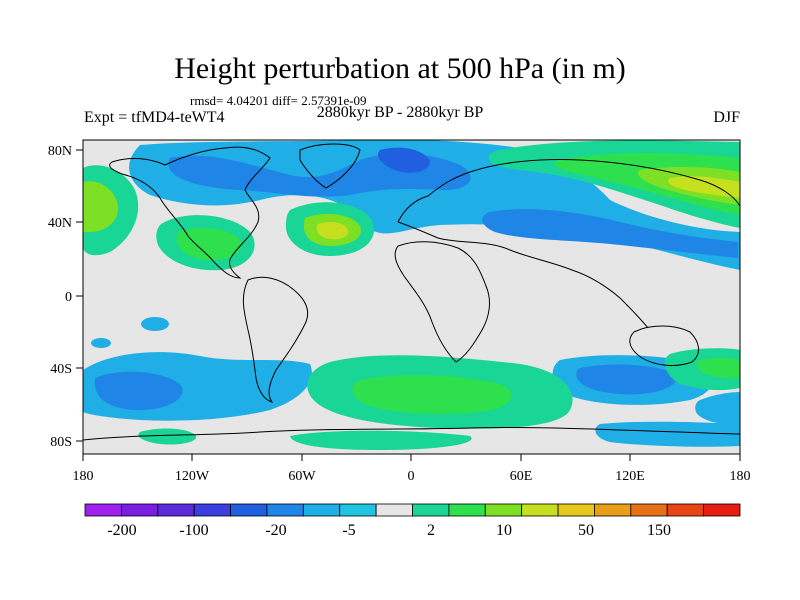 The height and width of the screenshot is (600, 800). I want to click on experiment-label: Expt = tfMD4-teWT4, so click(154, 117).